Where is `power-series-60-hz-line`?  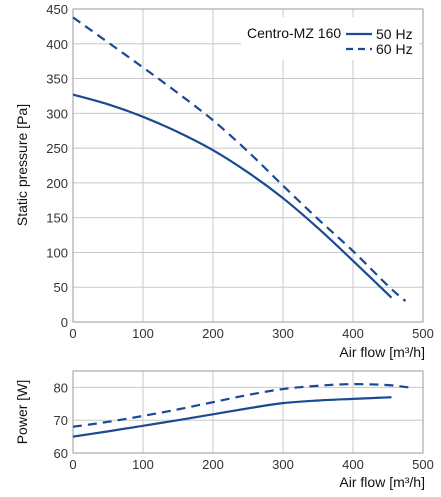 power-series-60-hz-line is located at coordinates (241, 405).